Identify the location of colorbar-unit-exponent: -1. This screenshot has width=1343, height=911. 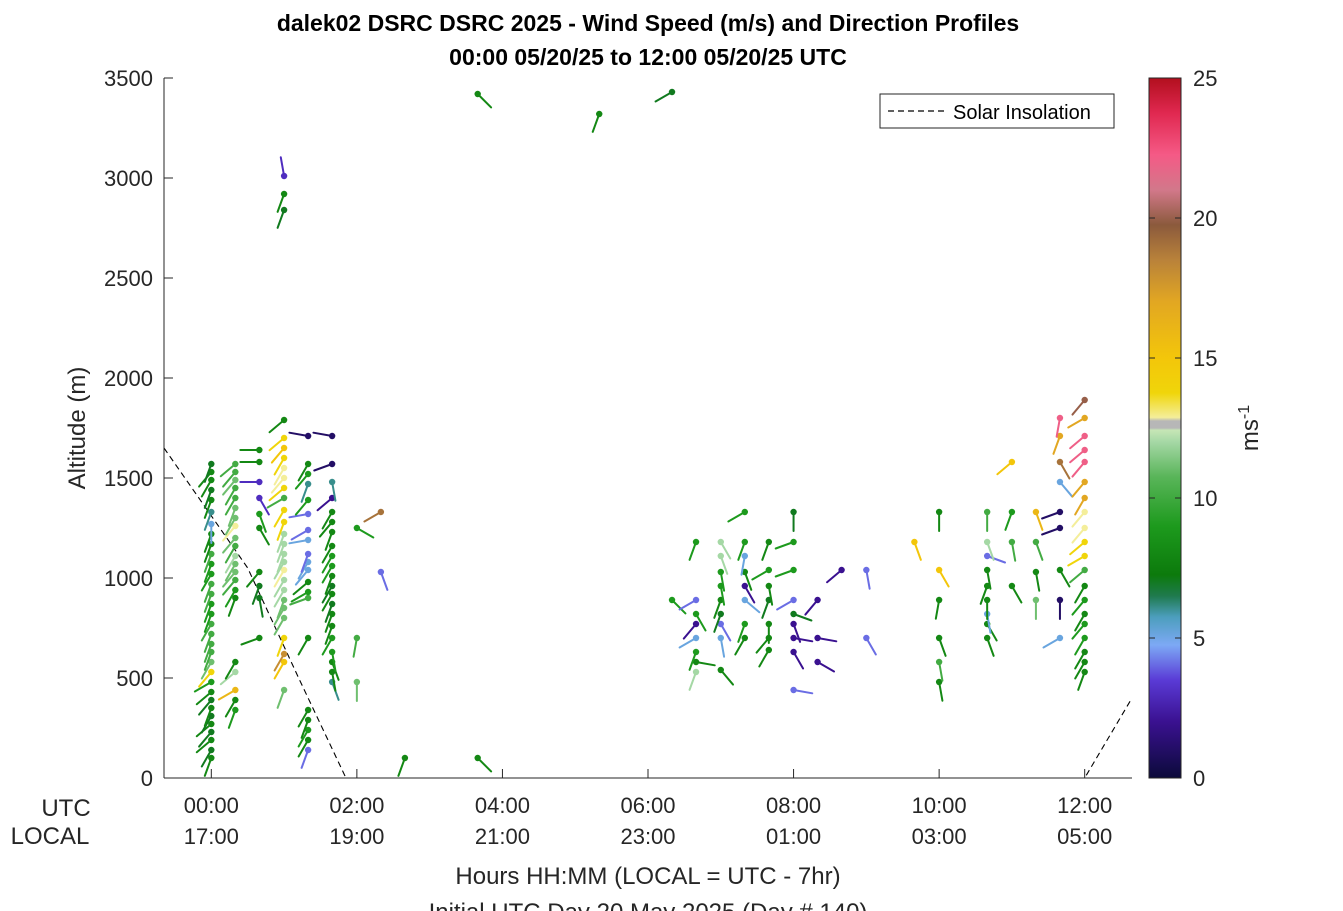
(1244, 412).